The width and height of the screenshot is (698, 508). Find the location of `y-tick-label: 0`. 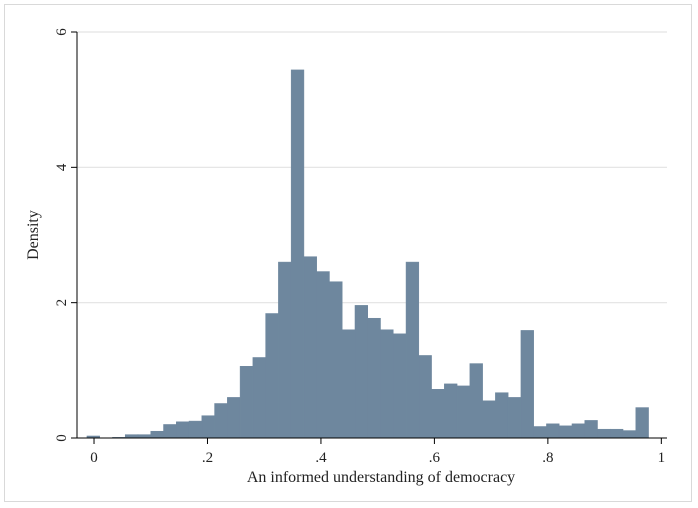

y-tick-label: 0 is located at coordinates (62, 438).